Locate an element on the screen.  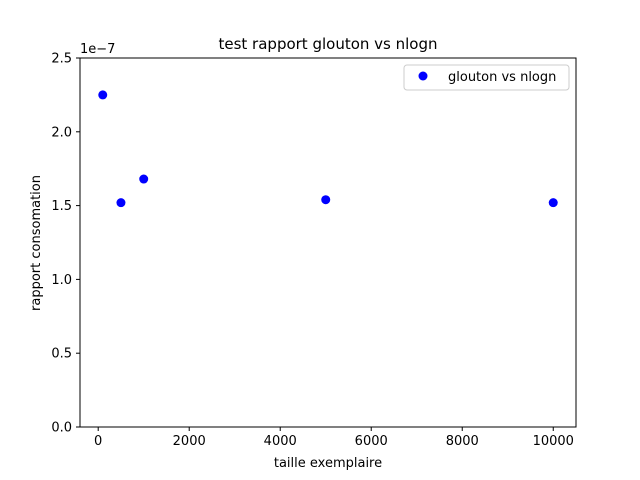
y-axis: 0.0 0.5 1.0 1.5 2.0 2.5 is located at coordinates (65, 244).